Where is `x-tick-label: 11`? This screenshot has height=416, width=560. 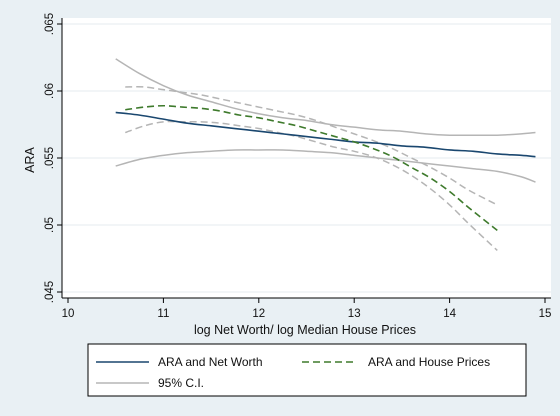
x-tick-label: 11 is located at coordinates (163, 314).